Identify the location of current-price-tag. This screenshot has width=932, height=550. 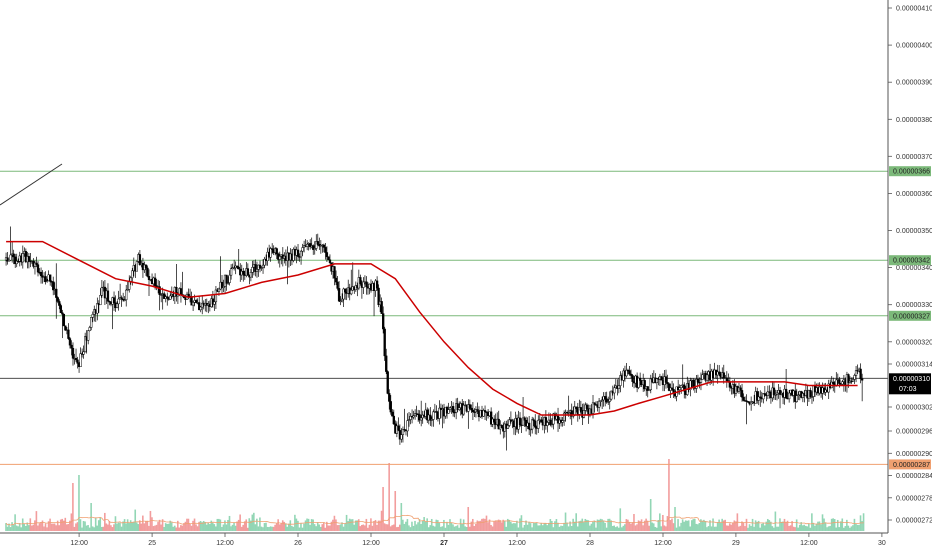
(910, 384).